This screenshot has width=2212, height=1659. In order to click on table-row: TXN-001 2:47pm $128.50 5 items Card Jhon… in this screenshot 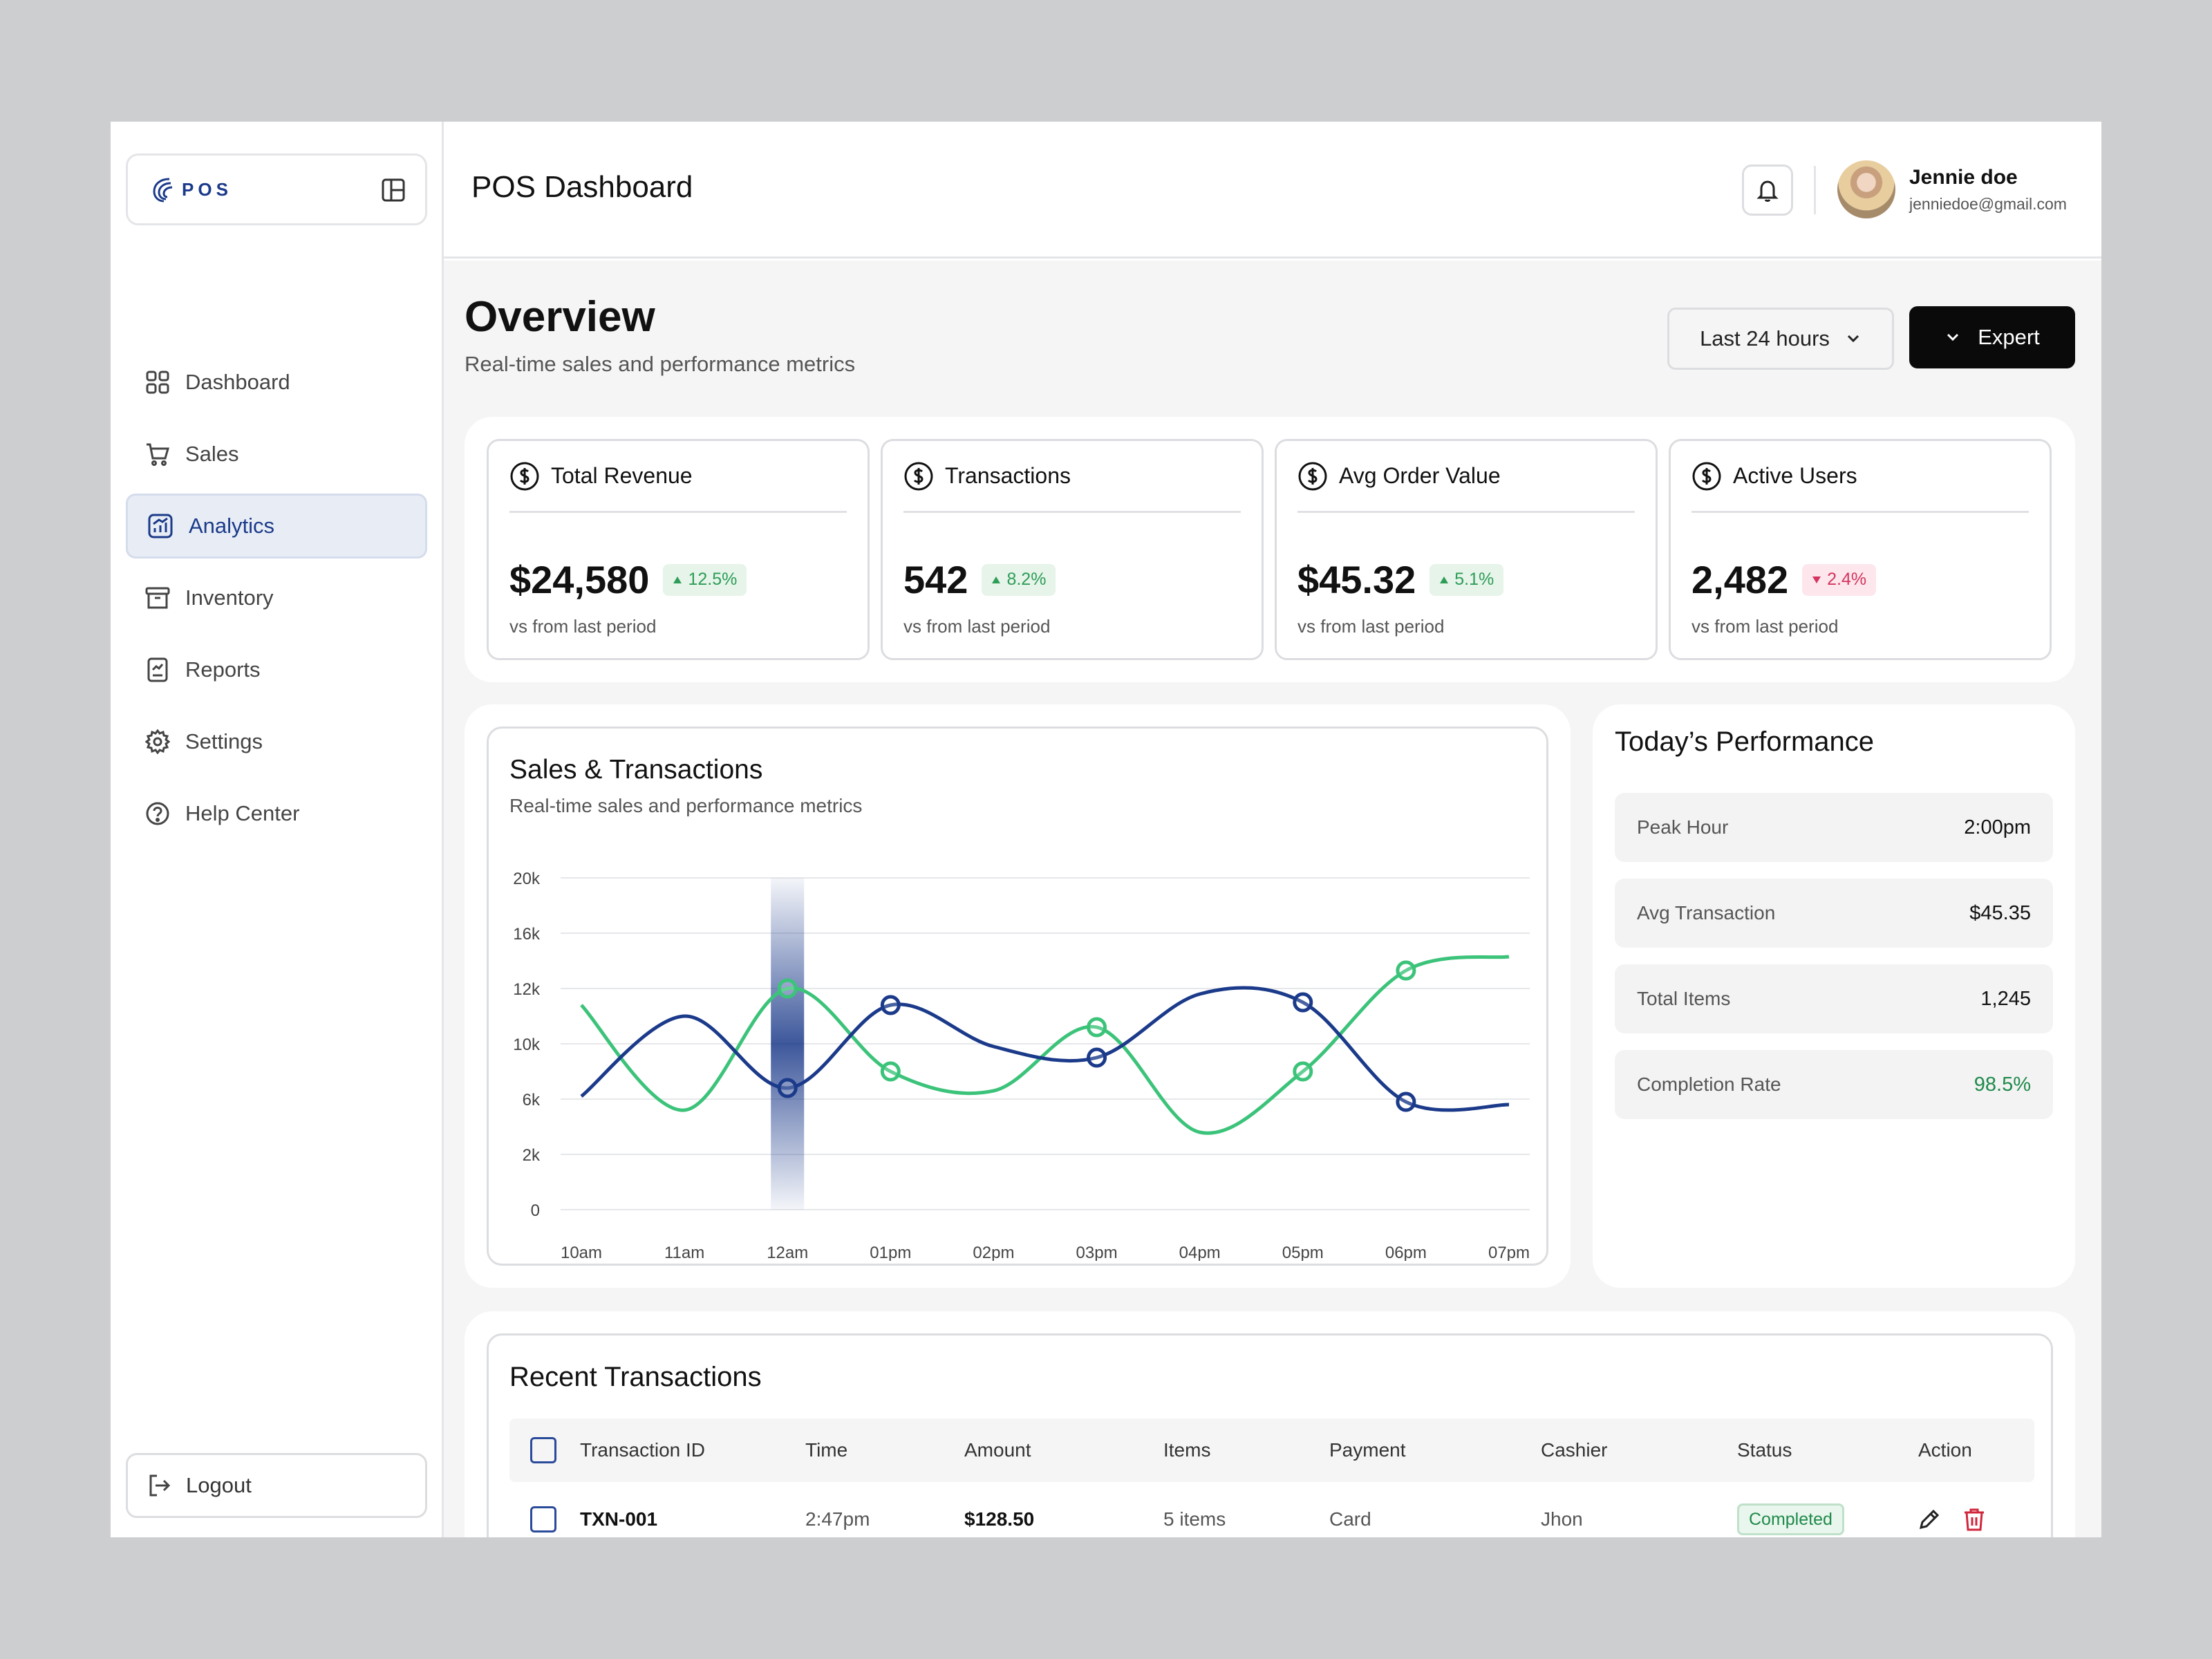, I will do `click(1271, 1511)`.